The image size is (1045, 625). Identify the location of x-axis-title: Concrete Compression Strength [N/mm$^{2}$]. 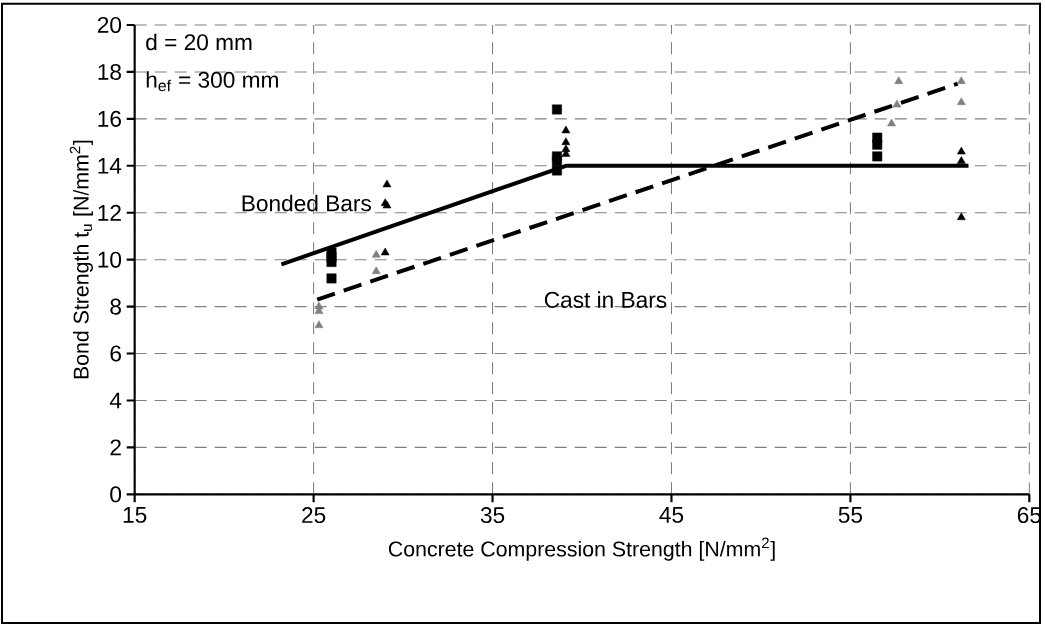
(581, 549).